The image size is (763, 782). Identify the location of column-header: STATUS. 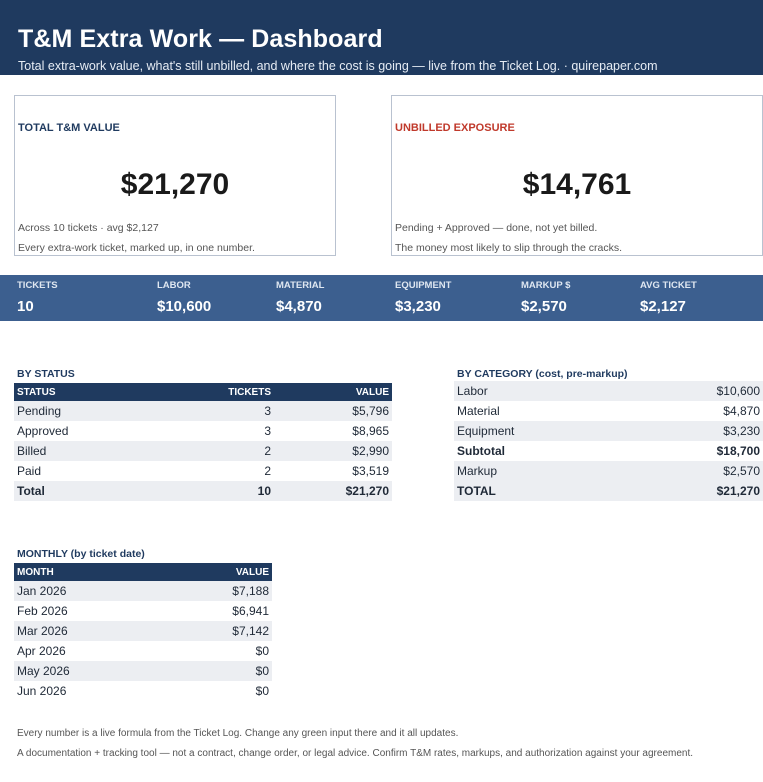
(99, 392).